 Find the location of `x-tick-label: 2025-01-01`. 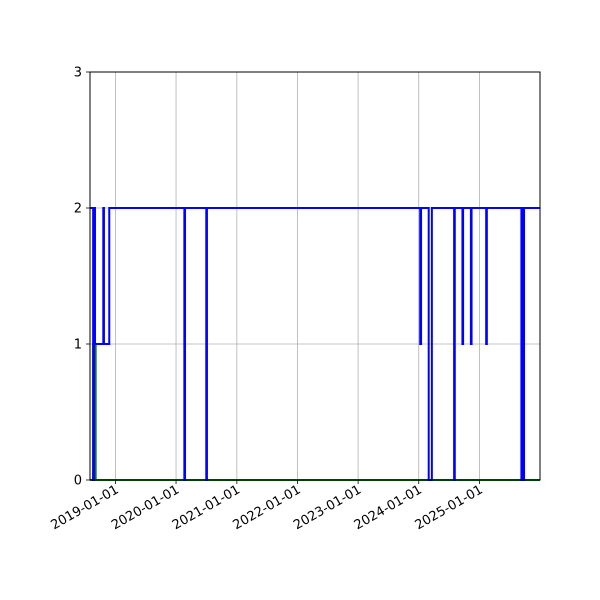

x-tick-label: 2025-01-01 is located at coordinates (449, 507).